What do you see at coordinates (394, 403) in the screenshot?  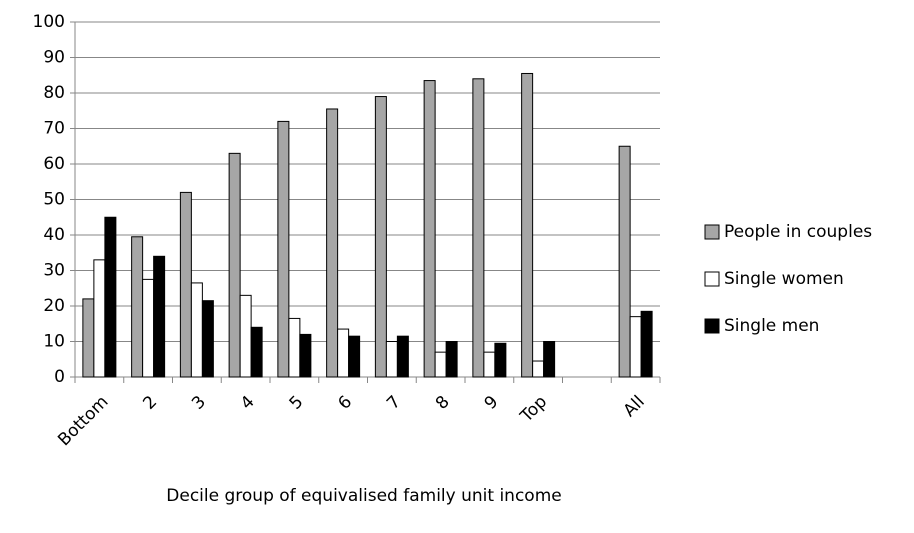 I see `x-tick-label: 7` at bounding box center [394, 403].